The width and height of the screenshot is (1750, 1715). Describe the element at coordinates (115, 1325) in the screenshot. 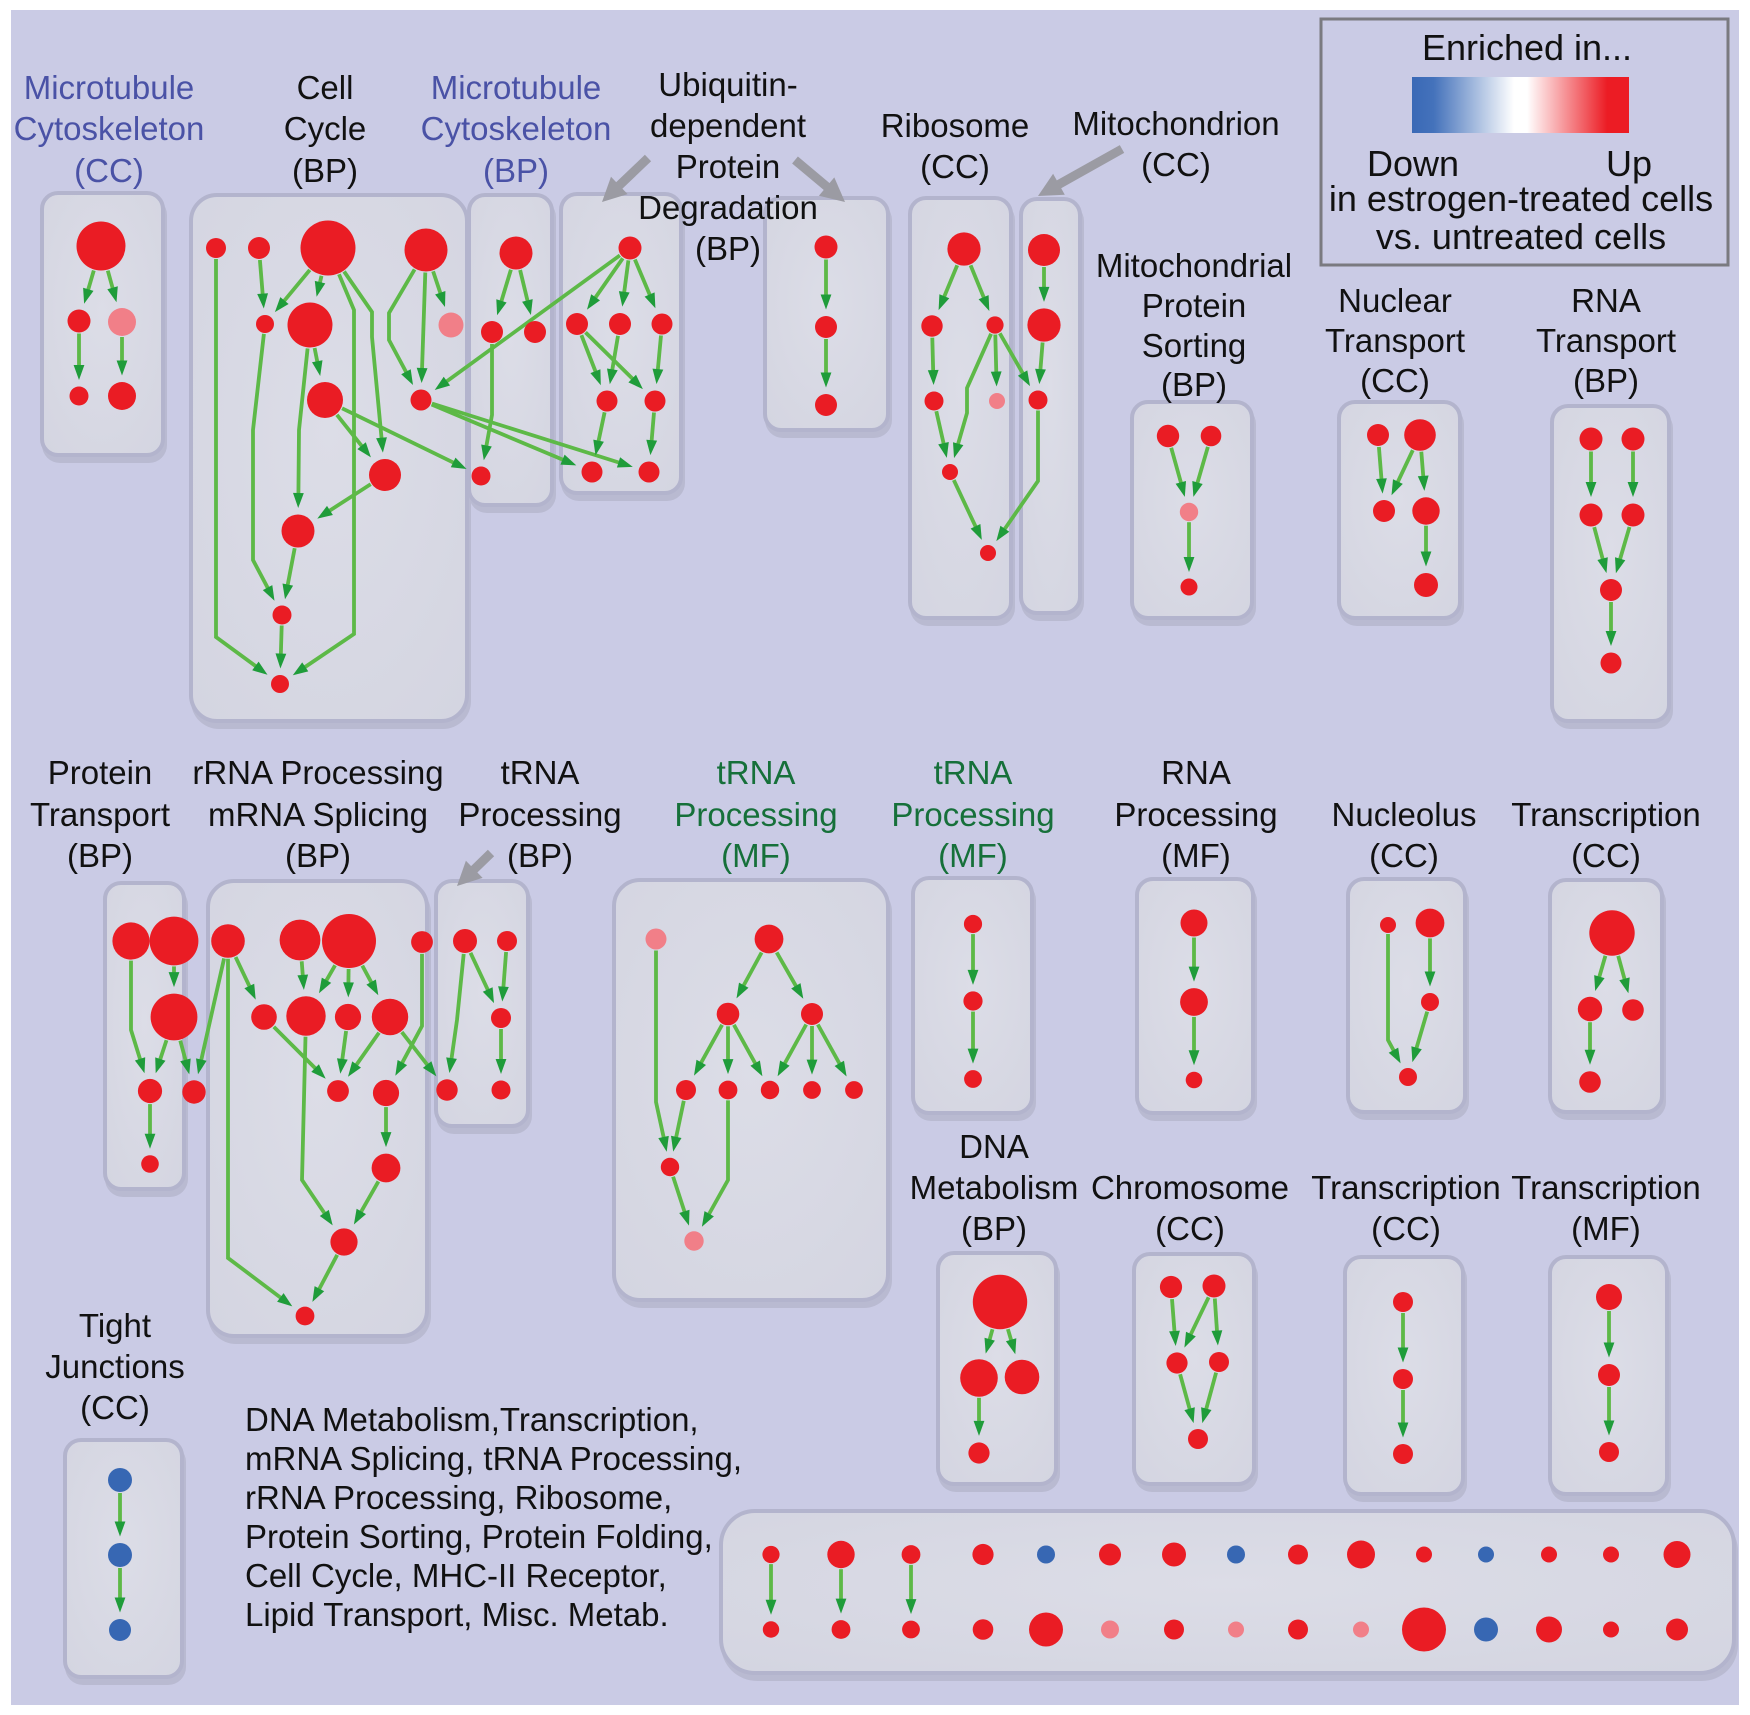

I see `svg-text: Tight` at that location.